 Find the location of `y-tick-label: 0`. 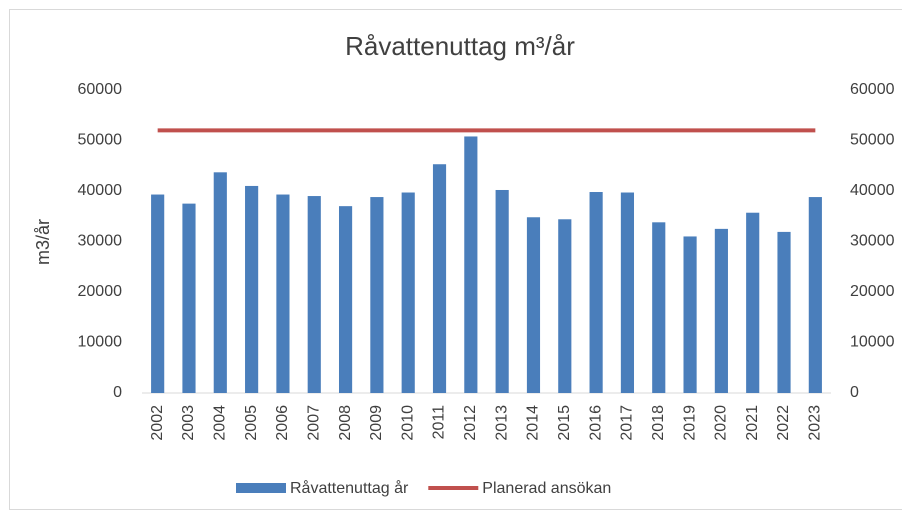

y-tick-label: 0 is located at coordinates (117, 392).